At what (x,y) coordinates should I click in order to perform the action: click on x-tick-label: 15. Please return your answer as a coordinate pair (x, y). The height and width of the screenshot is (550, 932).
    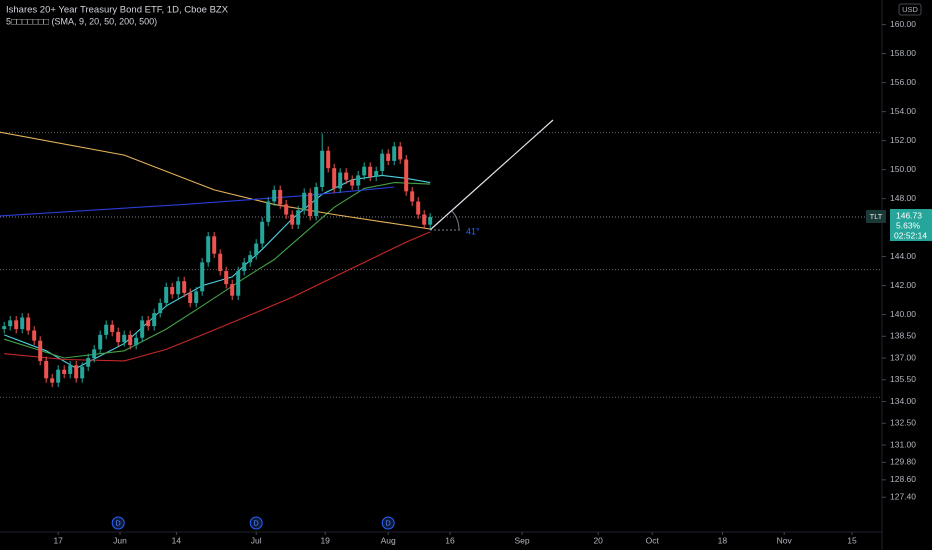
    Looking at the image, I should click on (852, 540).